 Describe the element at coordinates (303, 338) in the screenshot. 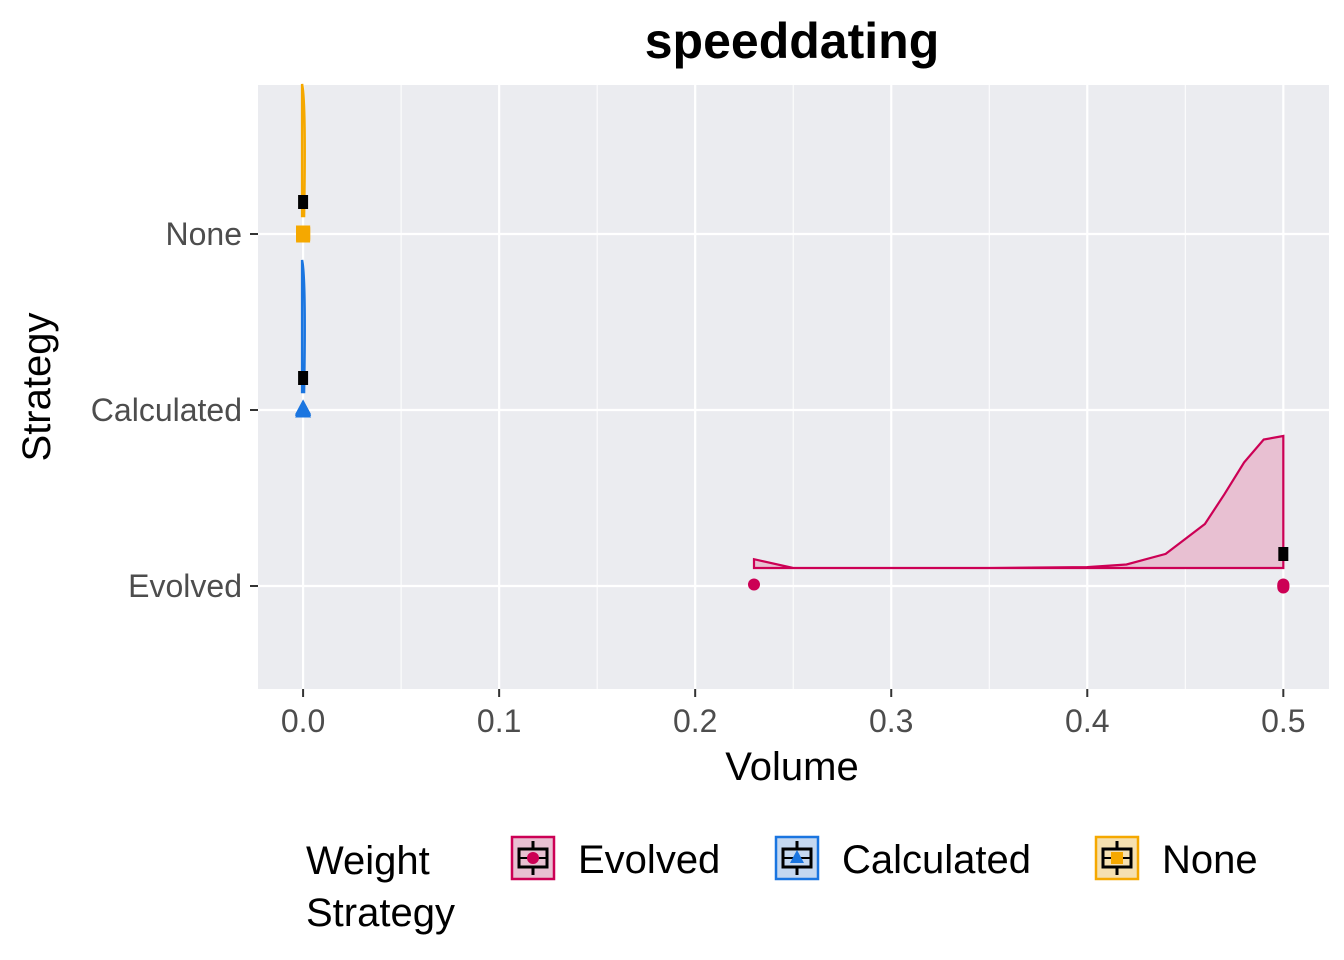

I see `series-calculated` at that location.